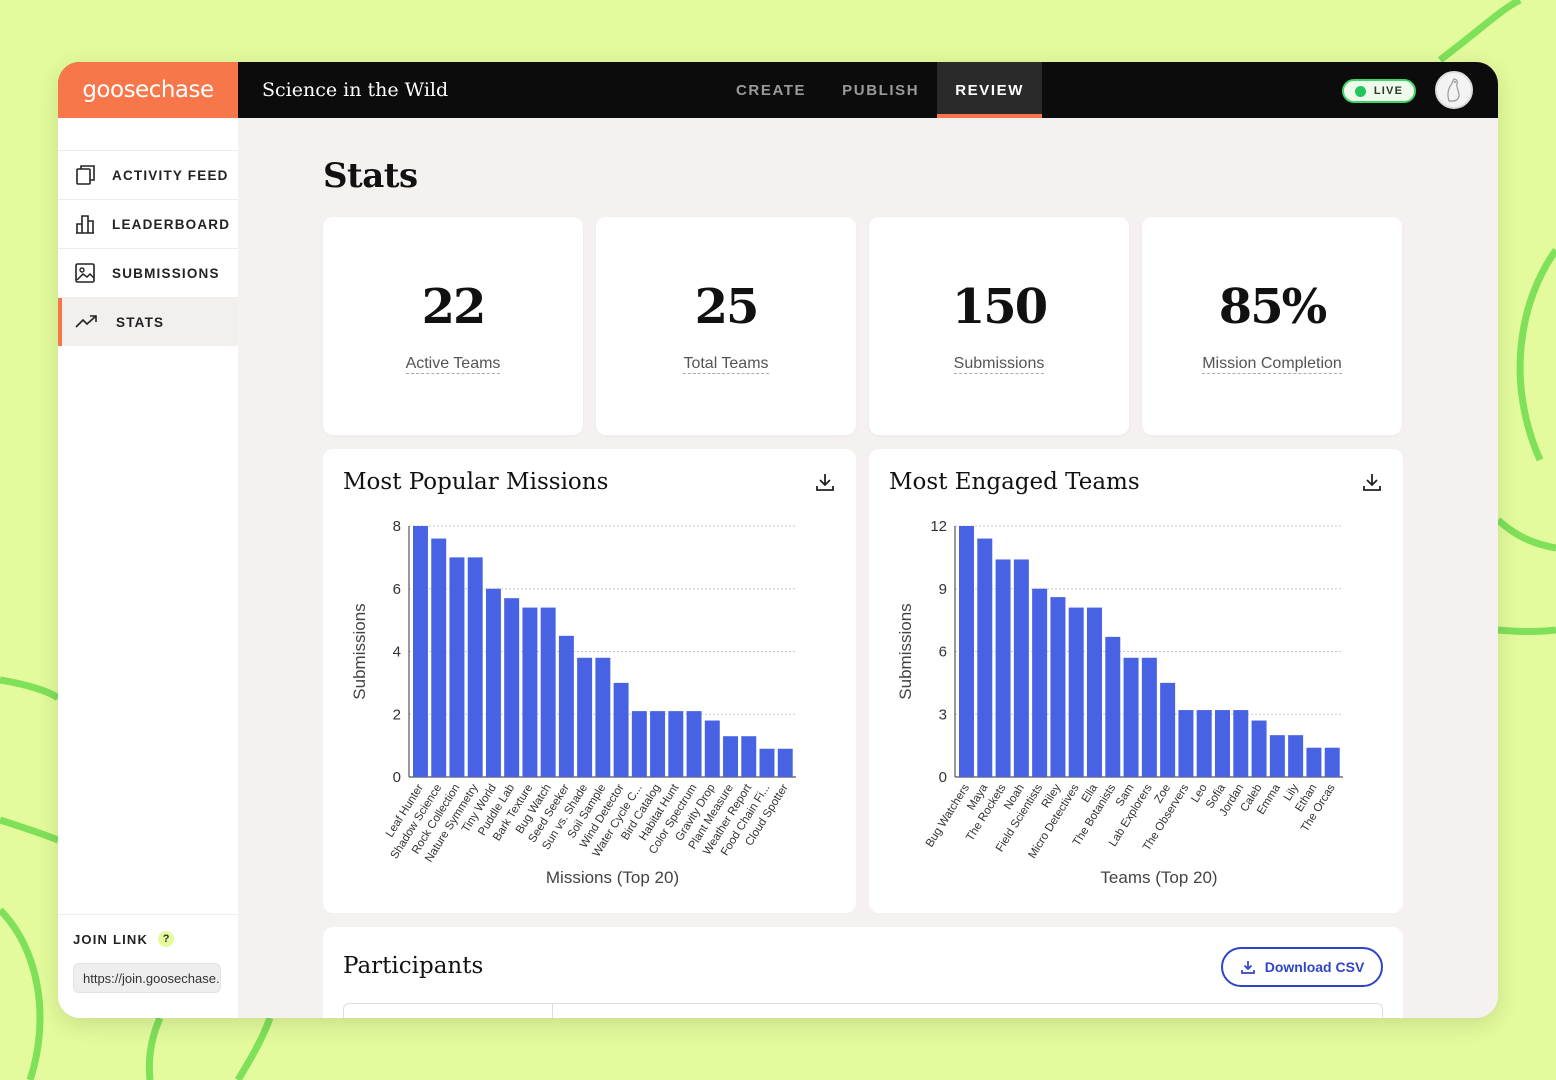 The height and width of the screenshot is (1080, 1556). What do you see at coordinates (726, 364) in the screenshot?
I see `stat-label: Total Teams` at bounding box center [726, 364].